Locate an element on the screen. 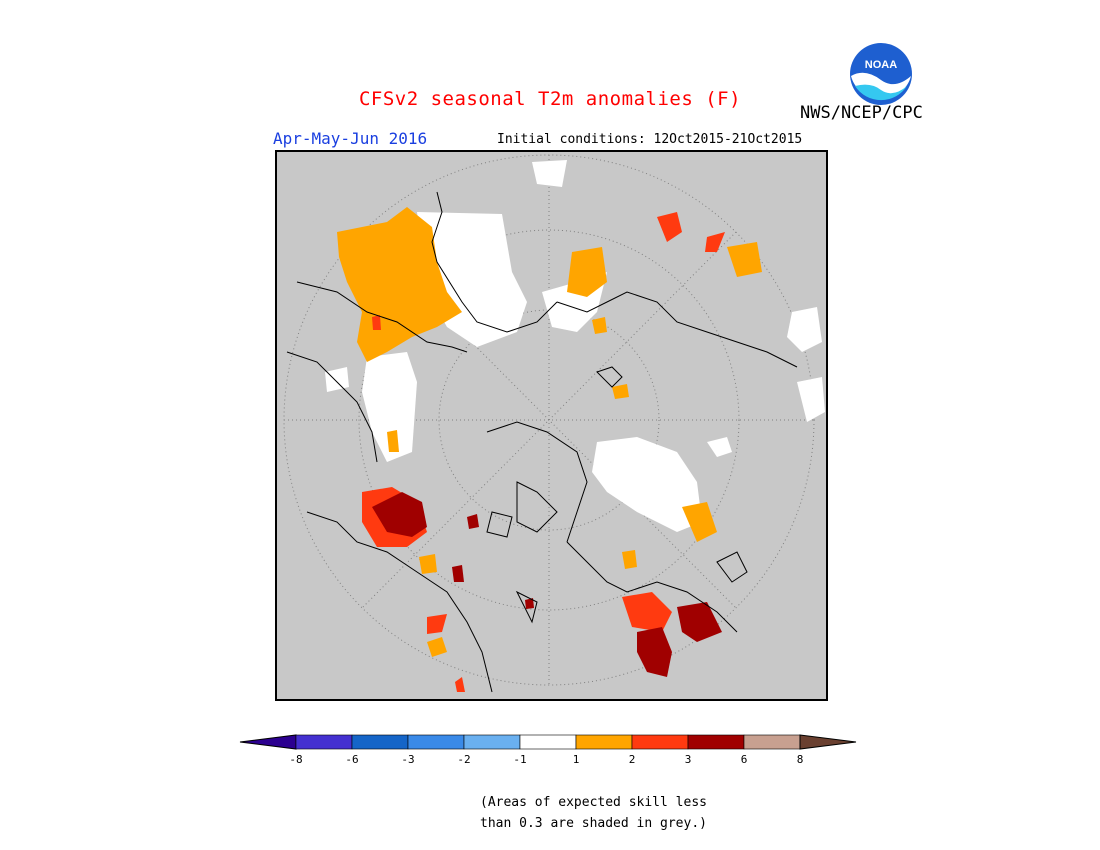 Image resolution: width=1100 pixels, height=850 pixels. legend-tick-label: -6 is located at coordinates (351, 759).